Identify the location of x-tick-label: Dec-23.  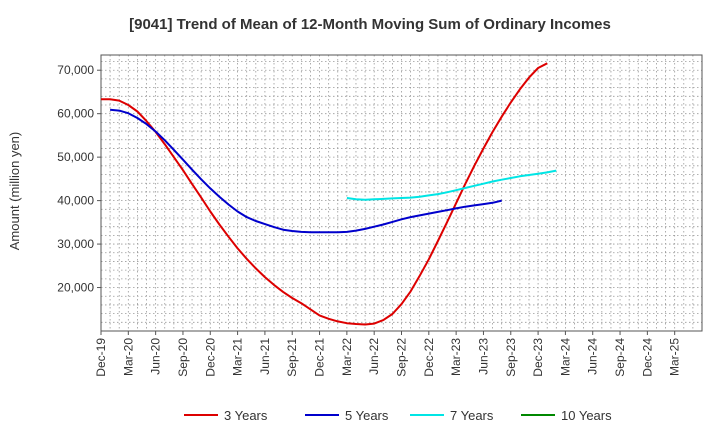
(538, 357).